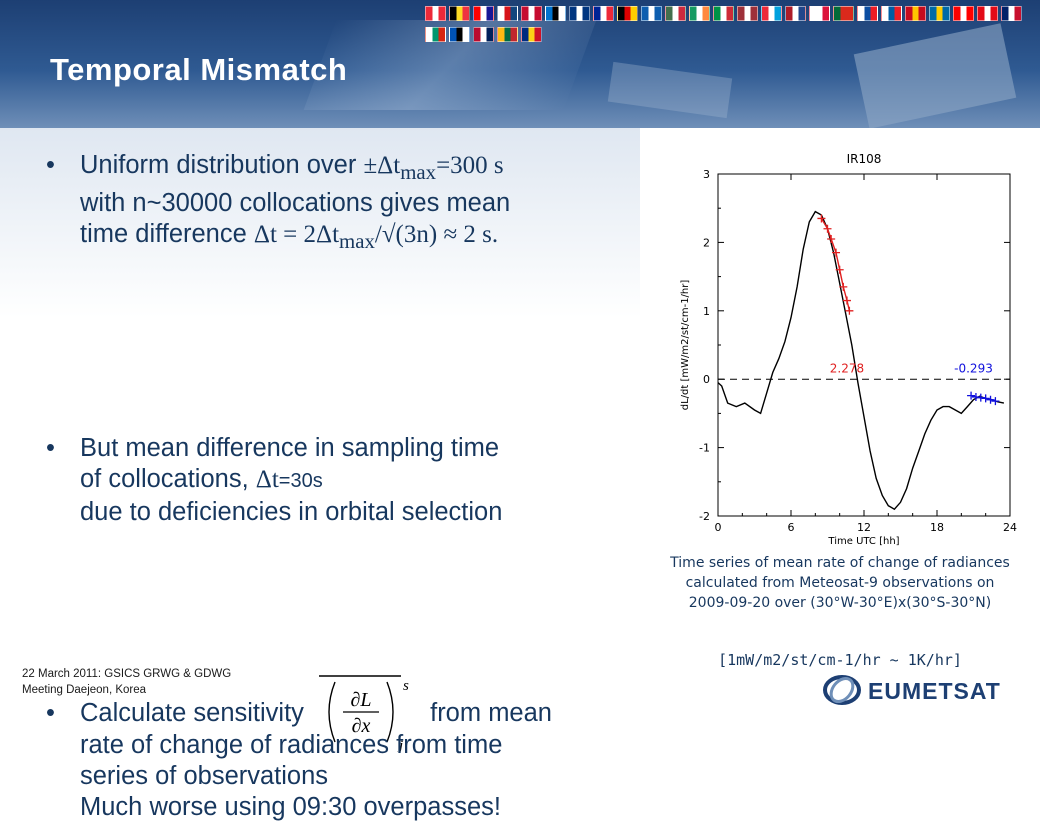 The image size is (1040, 823). I want to click on equation: Δt, so click(267, 479).